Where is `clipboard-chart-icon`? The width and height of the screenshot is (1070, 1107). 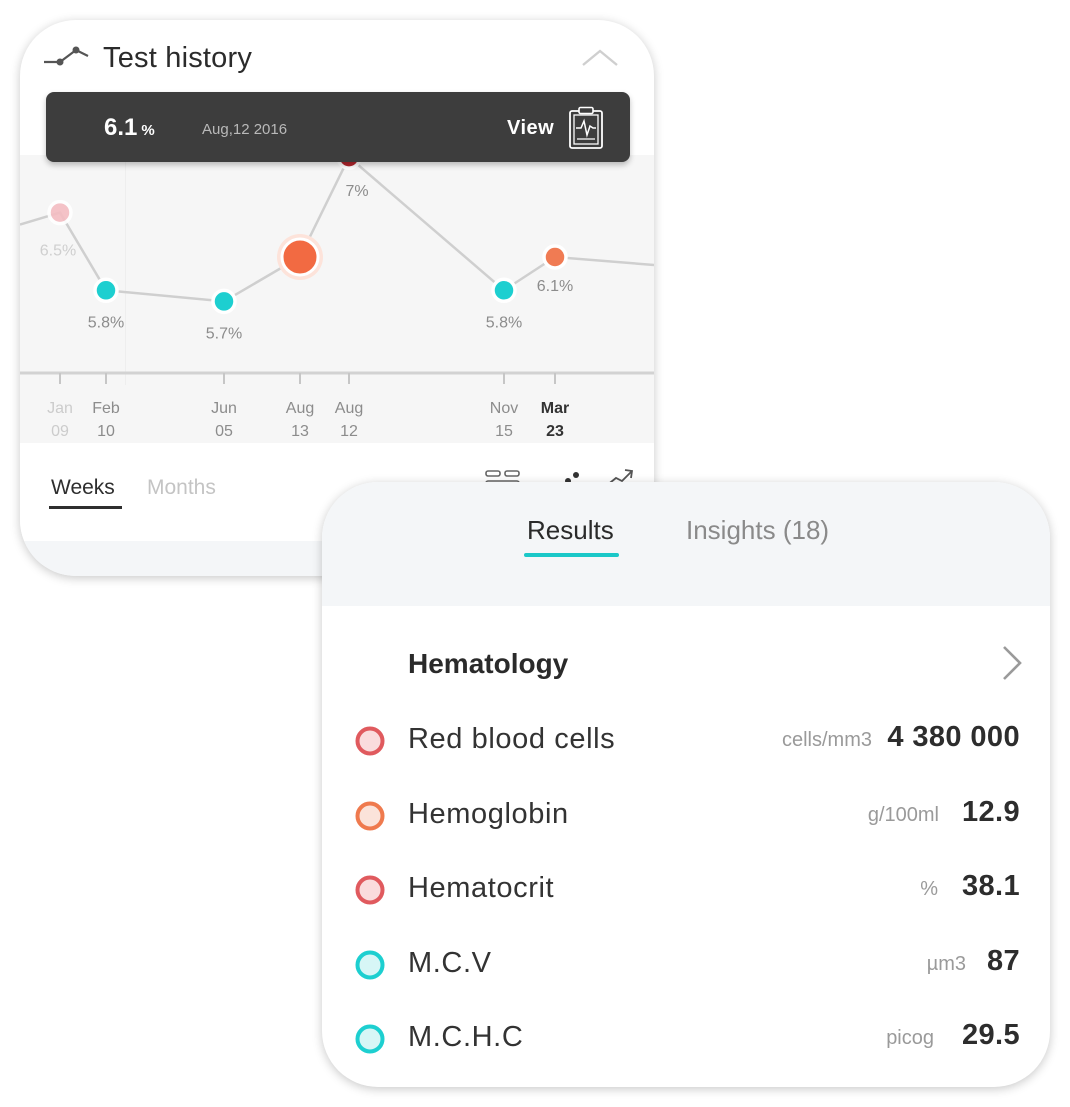
clipboard-chart-icon is located at coordinates (586, 127).